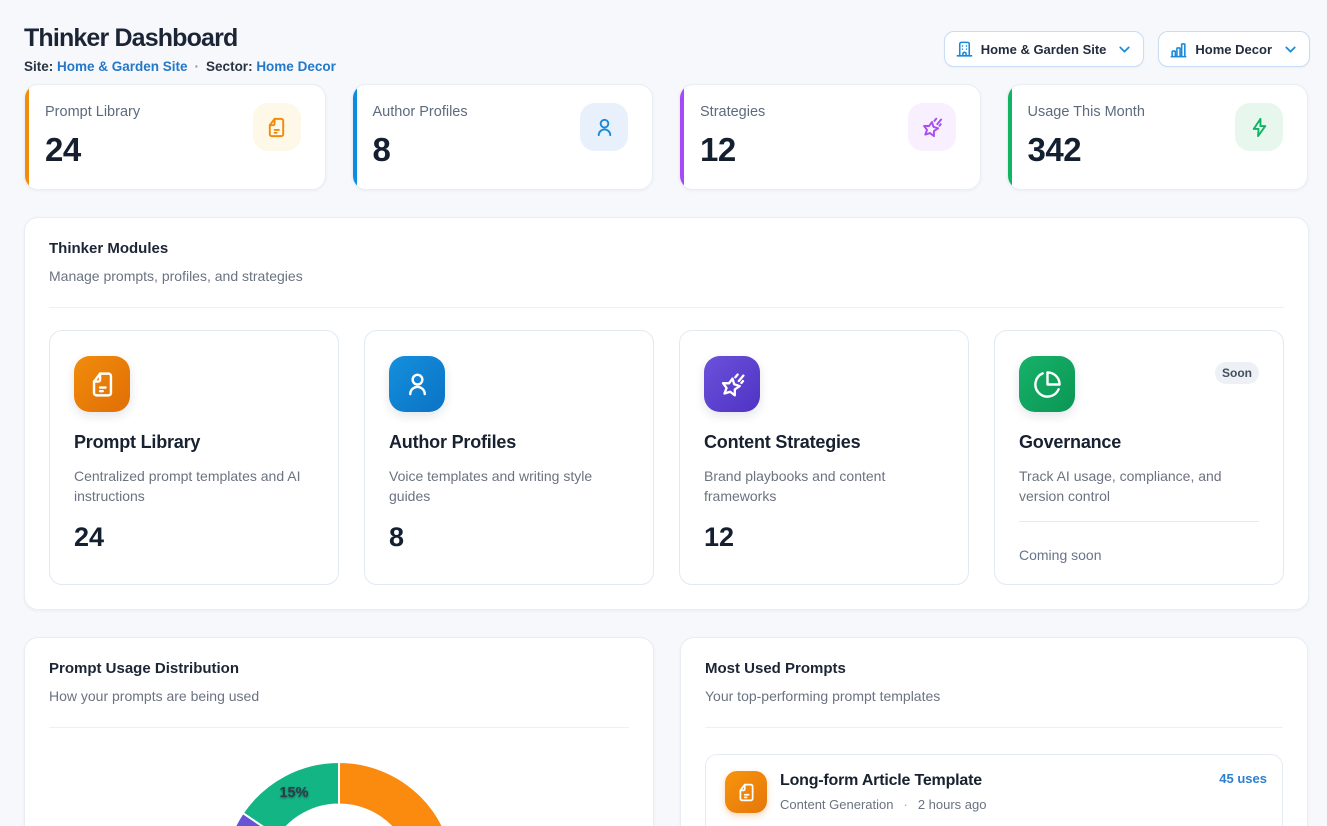 The width and height of the screenshot is (1327, 826). Describe the element at coordinates (293, 793) in the screenshot. I see `svg-text: 15%` at that location.